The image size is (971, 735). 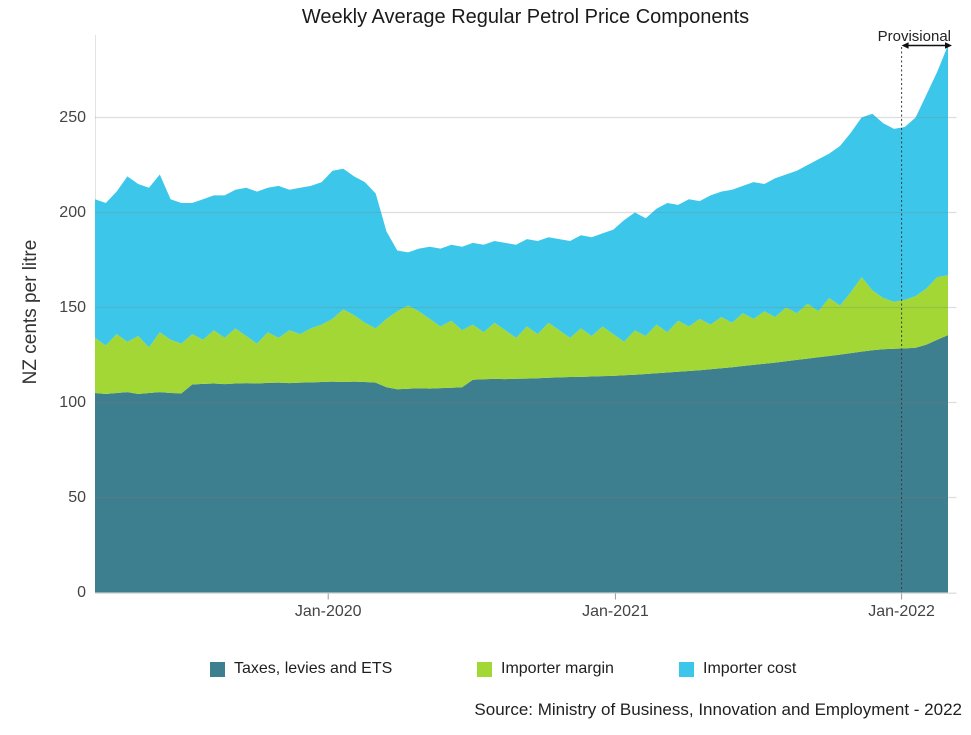 I want to click on y-tick-label: 100, so click(x=72, y=402).